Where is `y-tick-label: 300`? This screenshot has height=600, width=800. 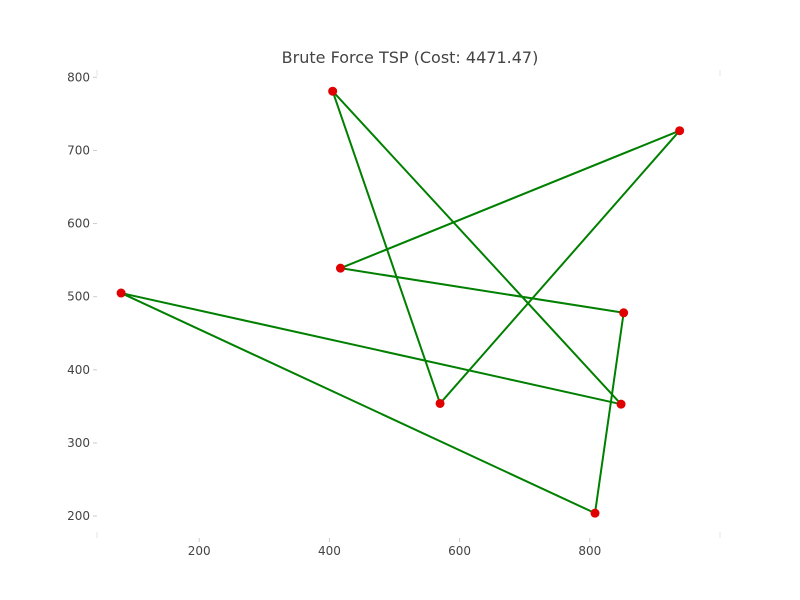
y-tick-label: 300 is located at coordinates (78, 443).